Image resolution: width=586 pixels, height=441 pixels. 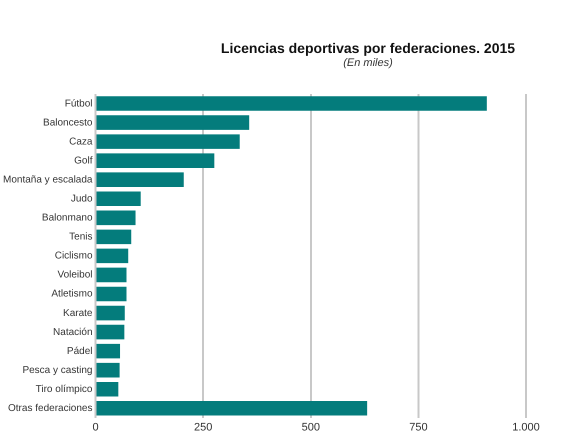 What do you see at coordinates (74, 275) in the screenshot?
I see `y-tick-label: Voleibol` at bounding box center [74, 275].